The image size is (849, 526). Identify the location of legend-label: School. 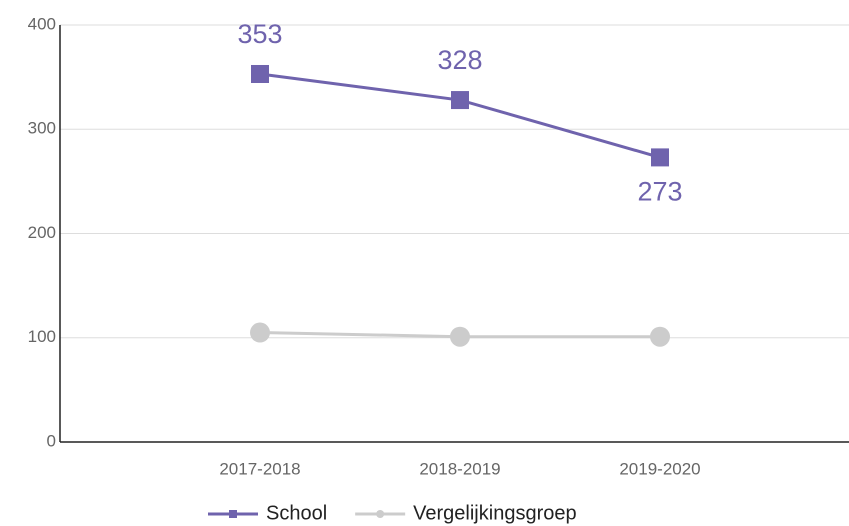
(296, 513).